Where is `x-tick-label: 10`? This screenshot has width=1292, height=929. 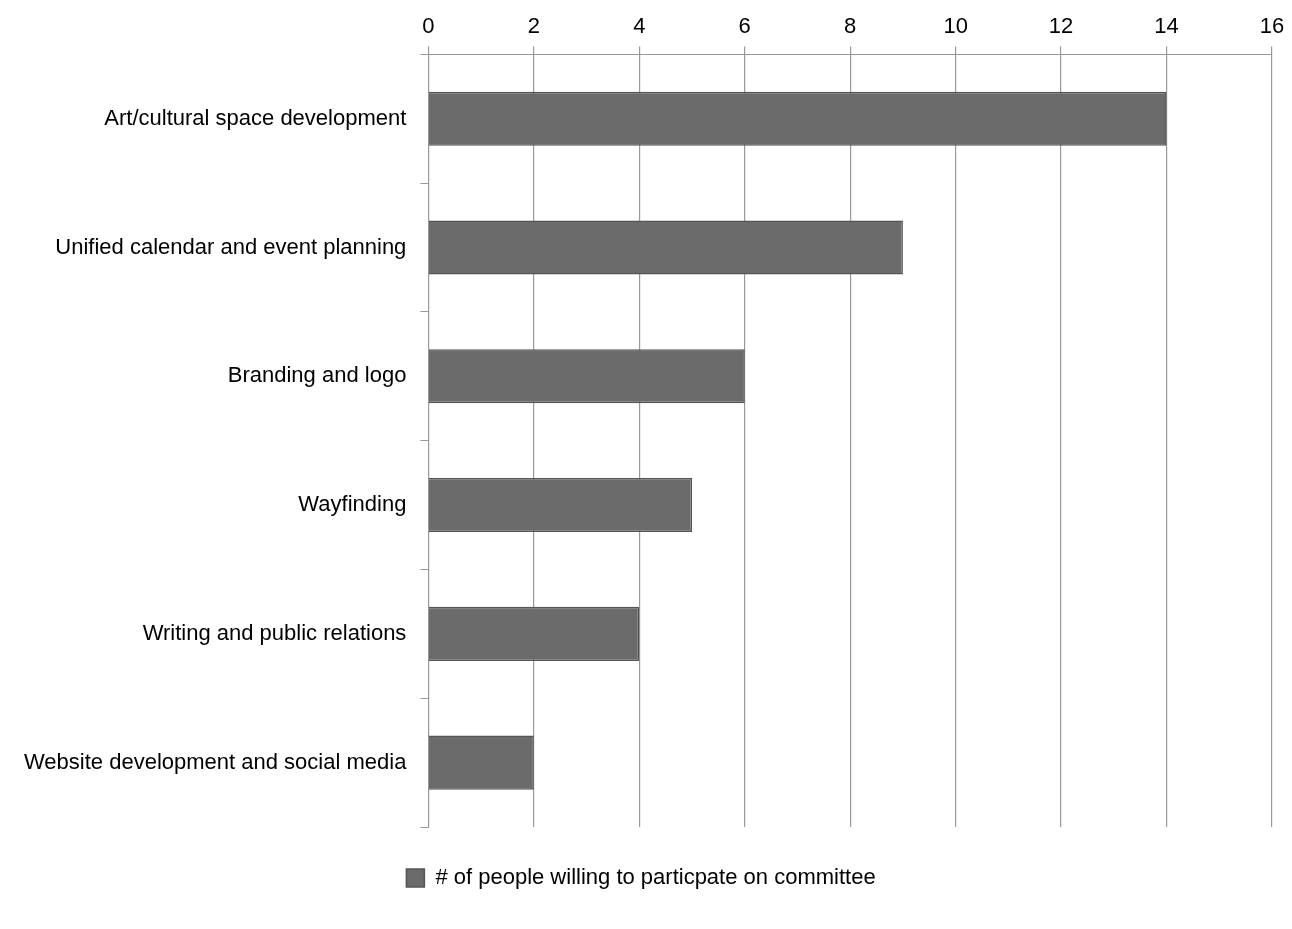 x-tick-label: 10 is located at coordinates (955, 26).